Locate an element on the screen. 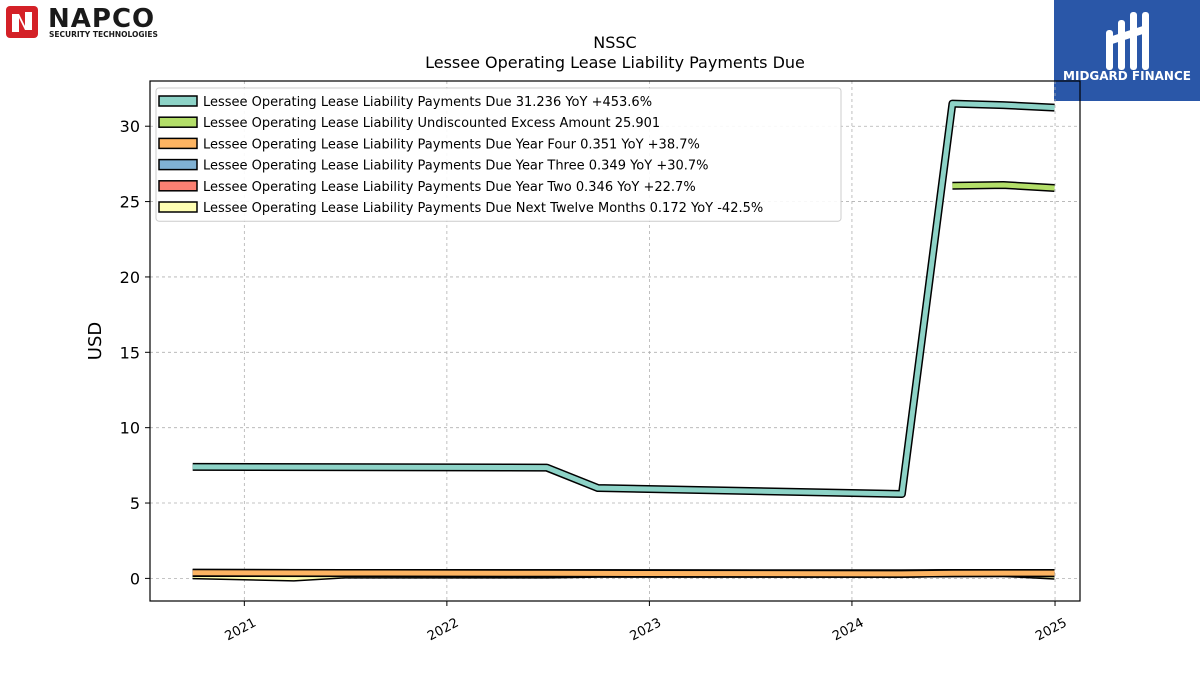 This screenshot has width=1200, height=675. napco-logo-graphic: NAPCO SECURITY TECHNOLOGIES is located at coordinates (82, 21).